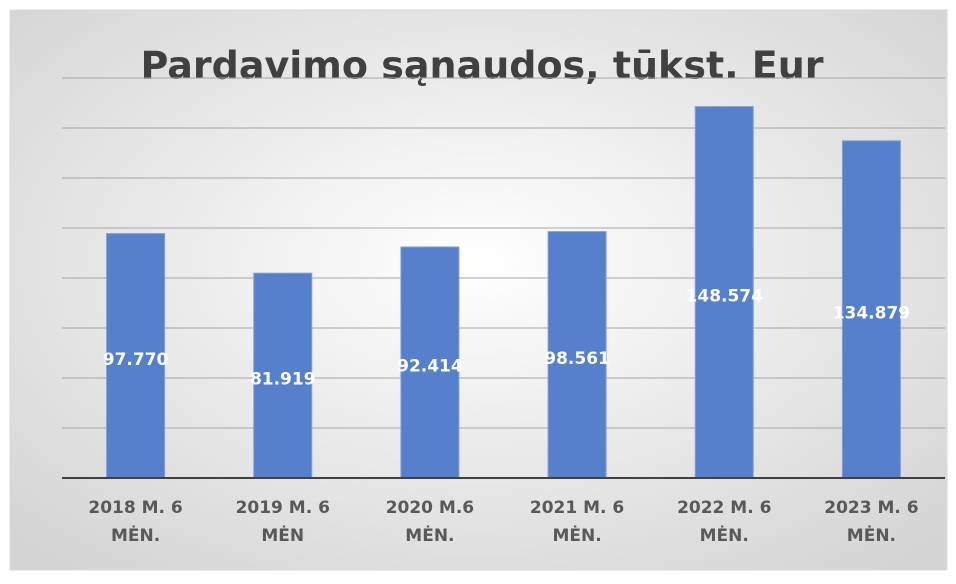  What do you see at coordinates (481, 66) in the screenshot?
I see `chart-title: Pardavimo sąnaudos, tūkst. Eur` at bounding box center [481, 66].